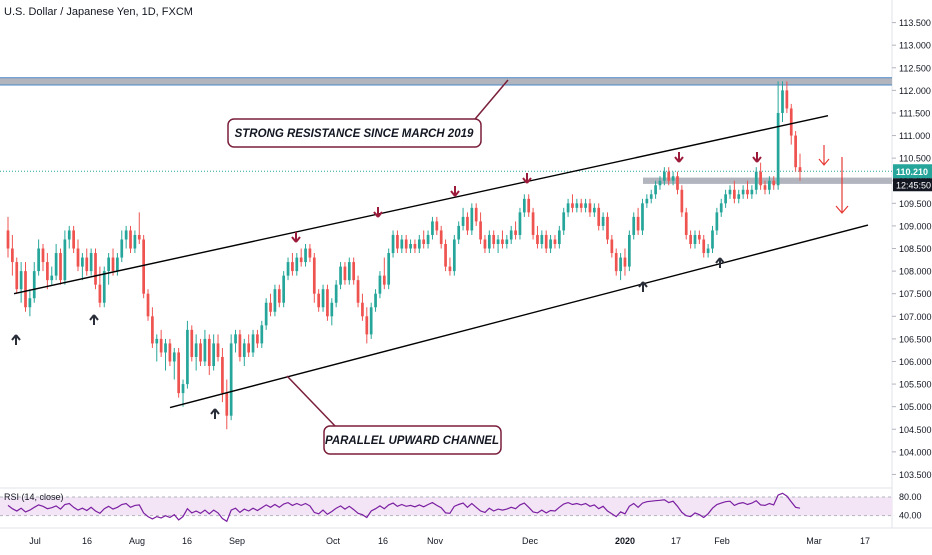 The height and width of the screenshot is (555, 932). What do you see at coordinates (446, 81) in the screenshot?
I see `resistance-zone` at bounding box center [446, 81].